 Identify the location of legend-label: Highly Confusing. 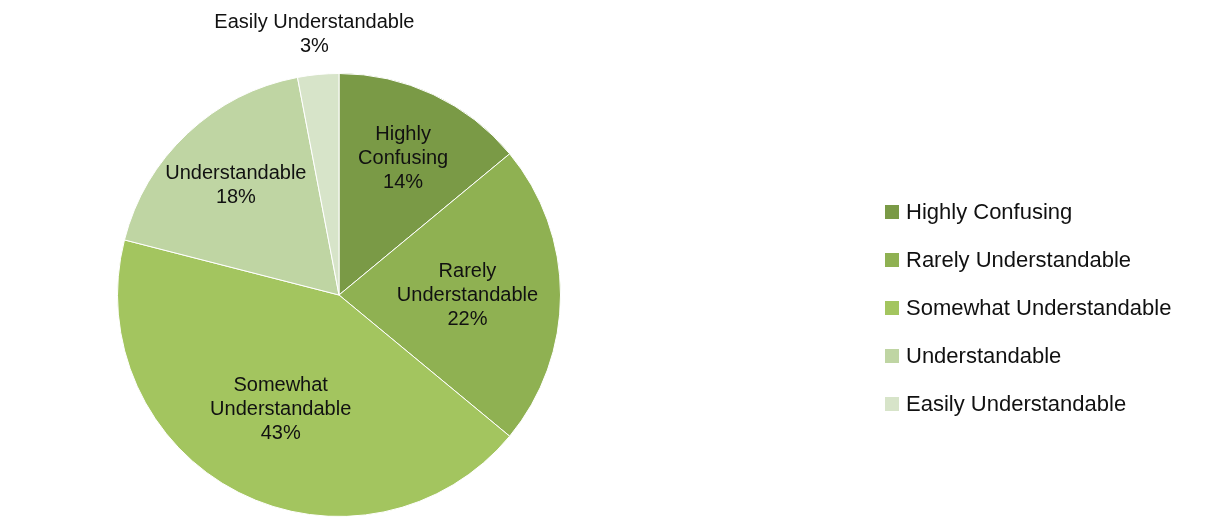
(989, 212).